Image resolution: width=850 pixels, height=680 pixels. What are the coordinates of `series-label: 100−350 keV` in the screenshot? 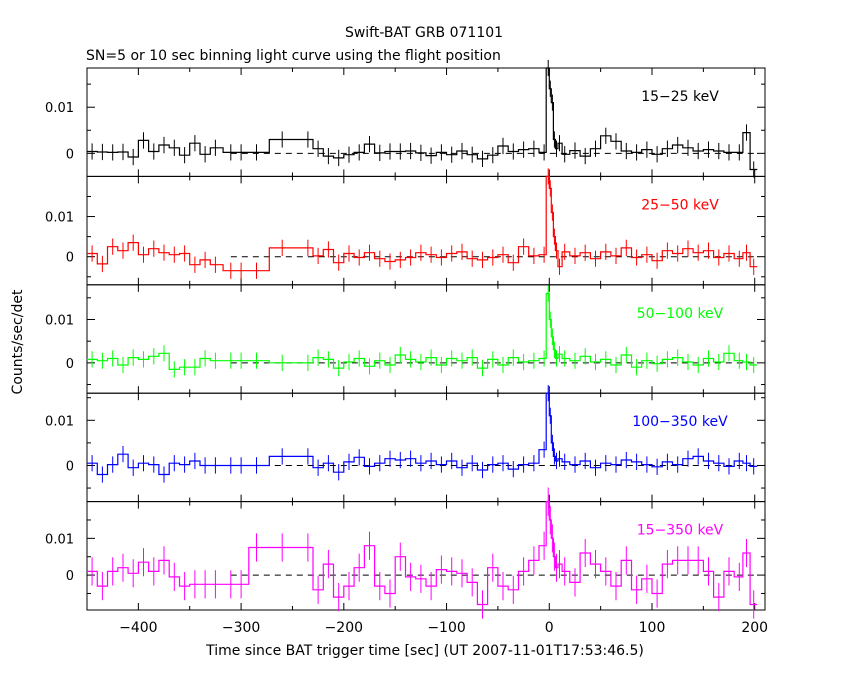 It's located at (680, 422).